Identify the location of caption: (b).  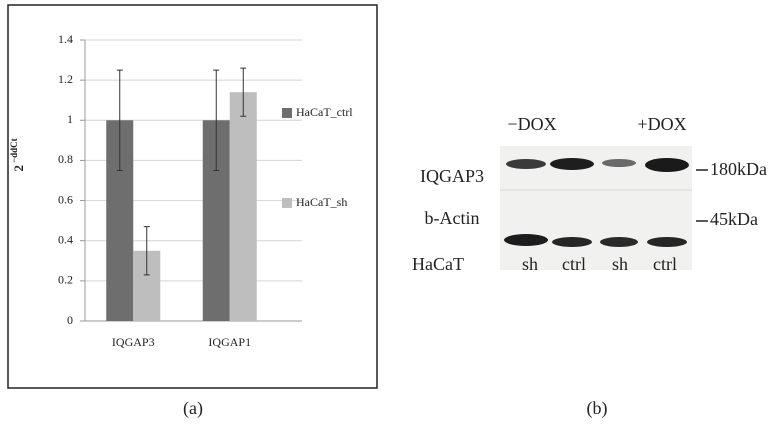
(597, 408).